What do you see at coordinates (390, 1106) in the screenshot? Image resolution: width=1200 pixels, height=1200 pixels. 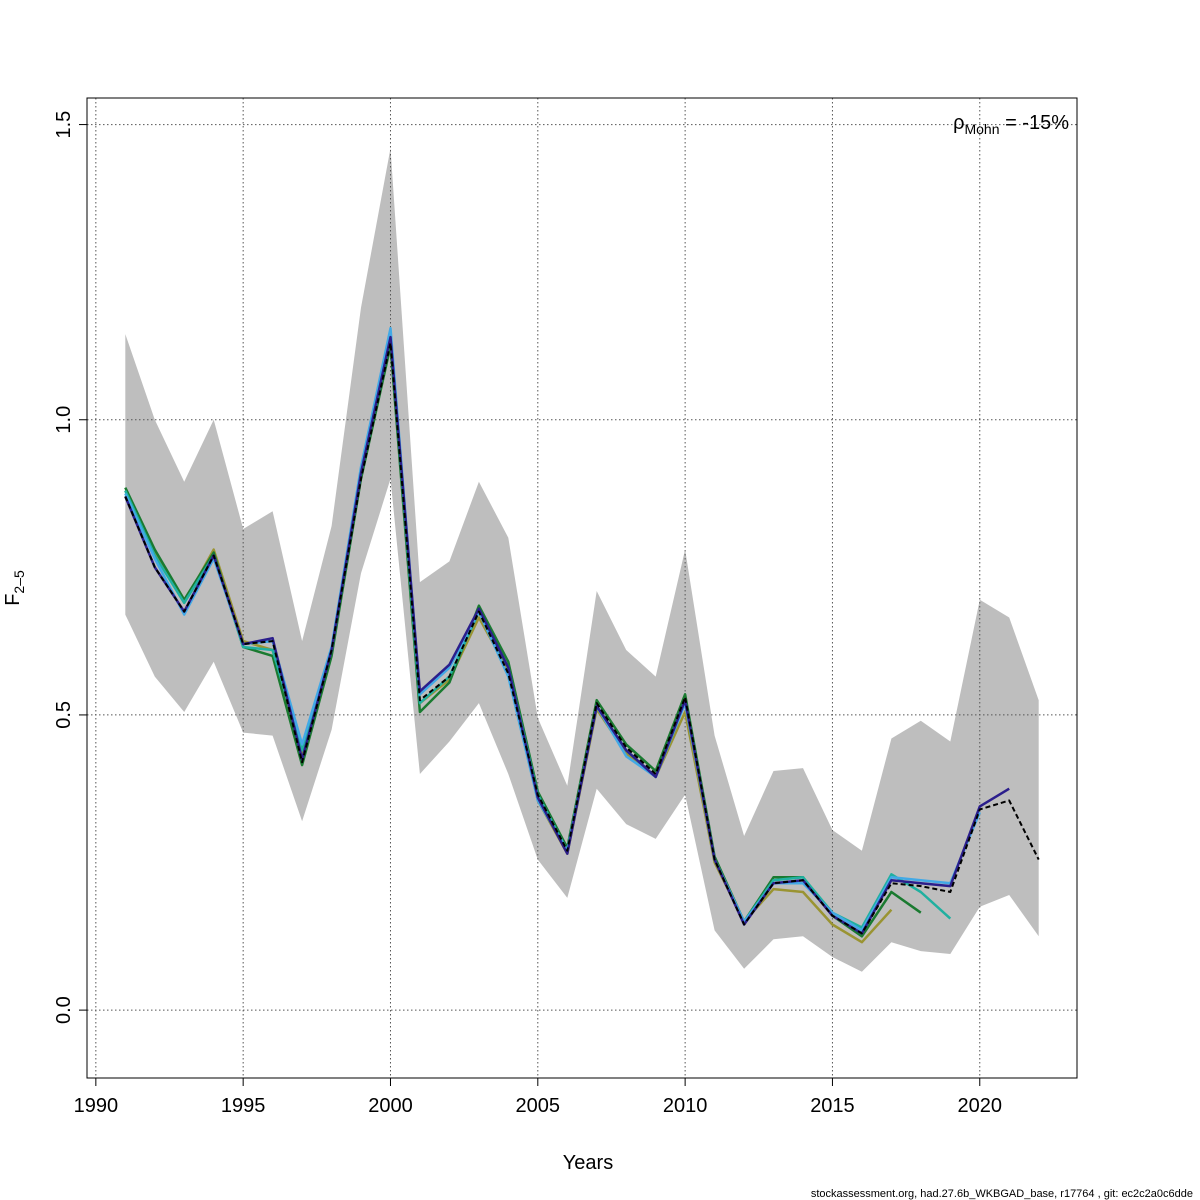 I see `x-tick-label: 2000` at bounding box center [390, 1106].